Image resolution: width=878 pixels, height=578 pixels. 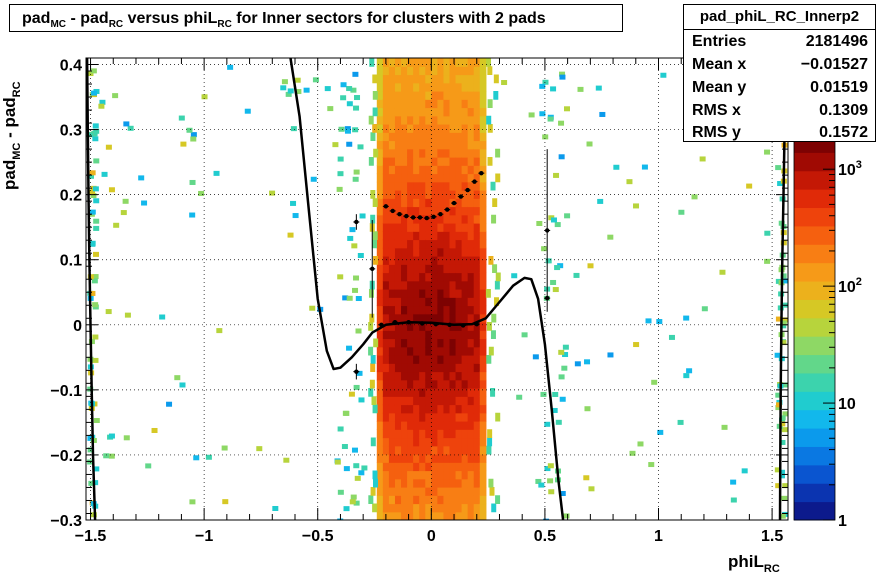 What do you see at coordinates (11, 135) in the screenshot?
I see `y-axis-title: padMC - padRC` at bounding box center [11, 135].